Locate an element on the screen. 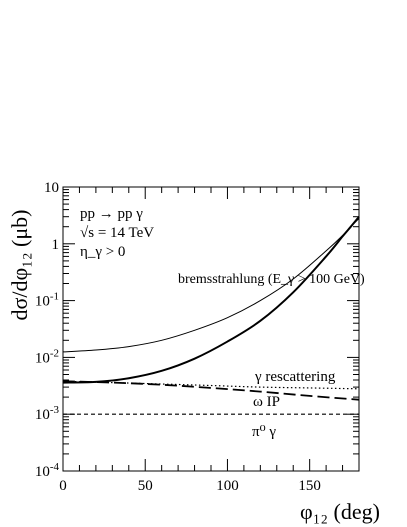 The height and width of the screenshot is (527, 407). y-tick-label: 10⁻³ is located at coordinates (47, 413).